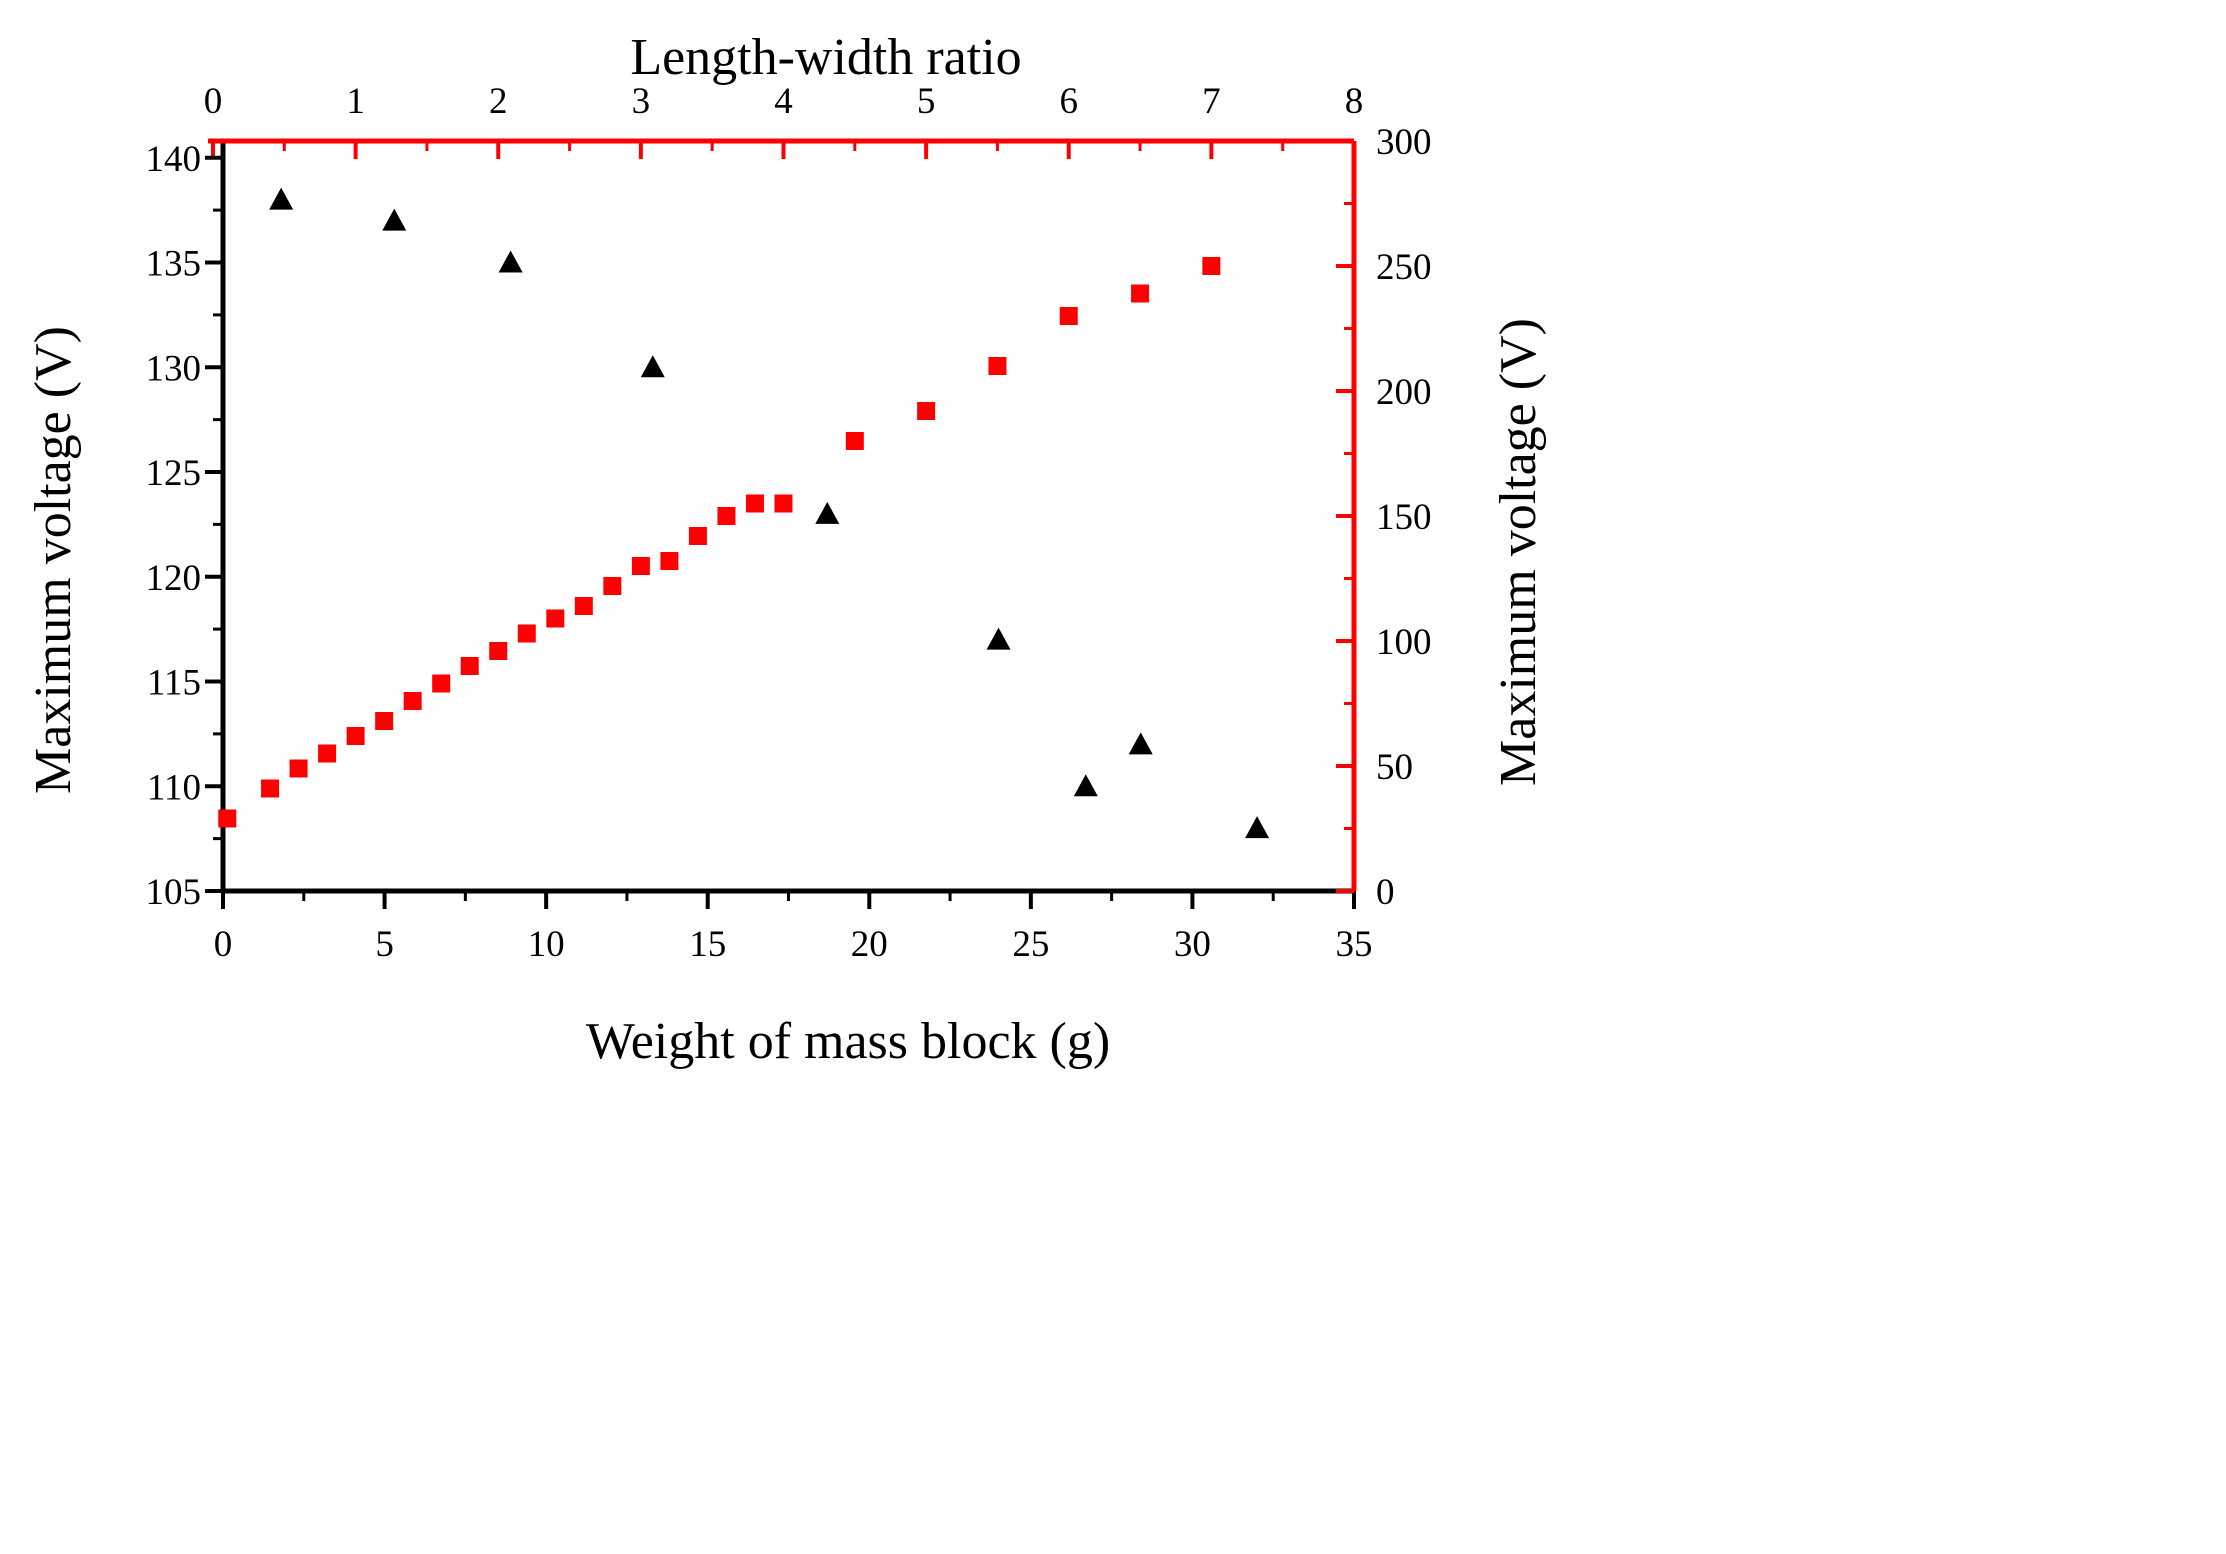  I want to click on left-tick-label: 135, so click(174, 264).